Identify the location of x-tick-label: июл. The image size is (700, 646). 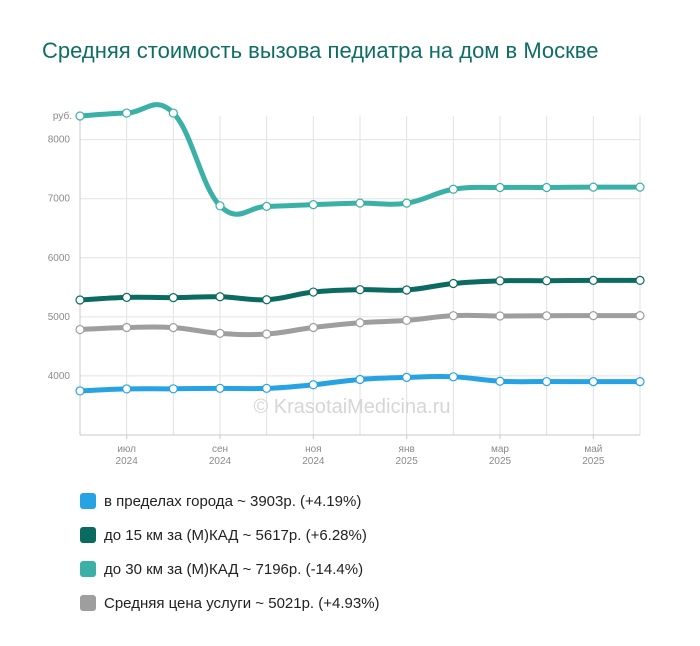
(126, 449).